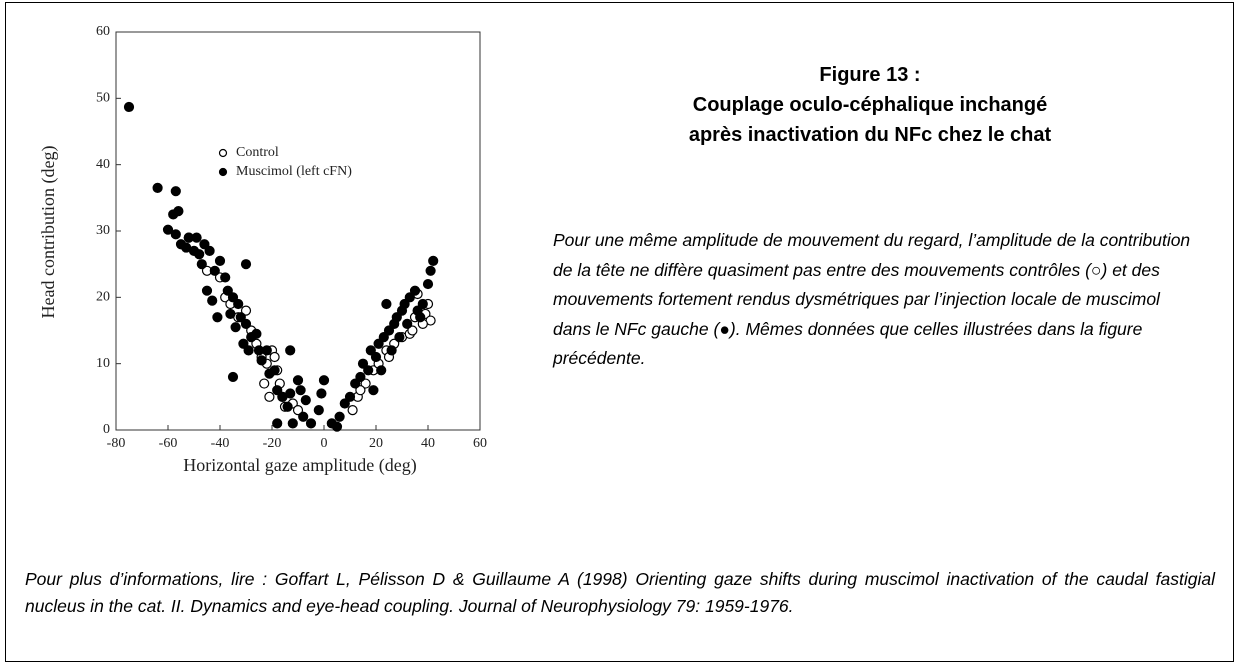 Image resolution: width=1238 pixels, height=662 pixels. What do you see at coordinates (223, 172) in the screenshot?
I see `legend-marker` at bounding box center [223, 172].